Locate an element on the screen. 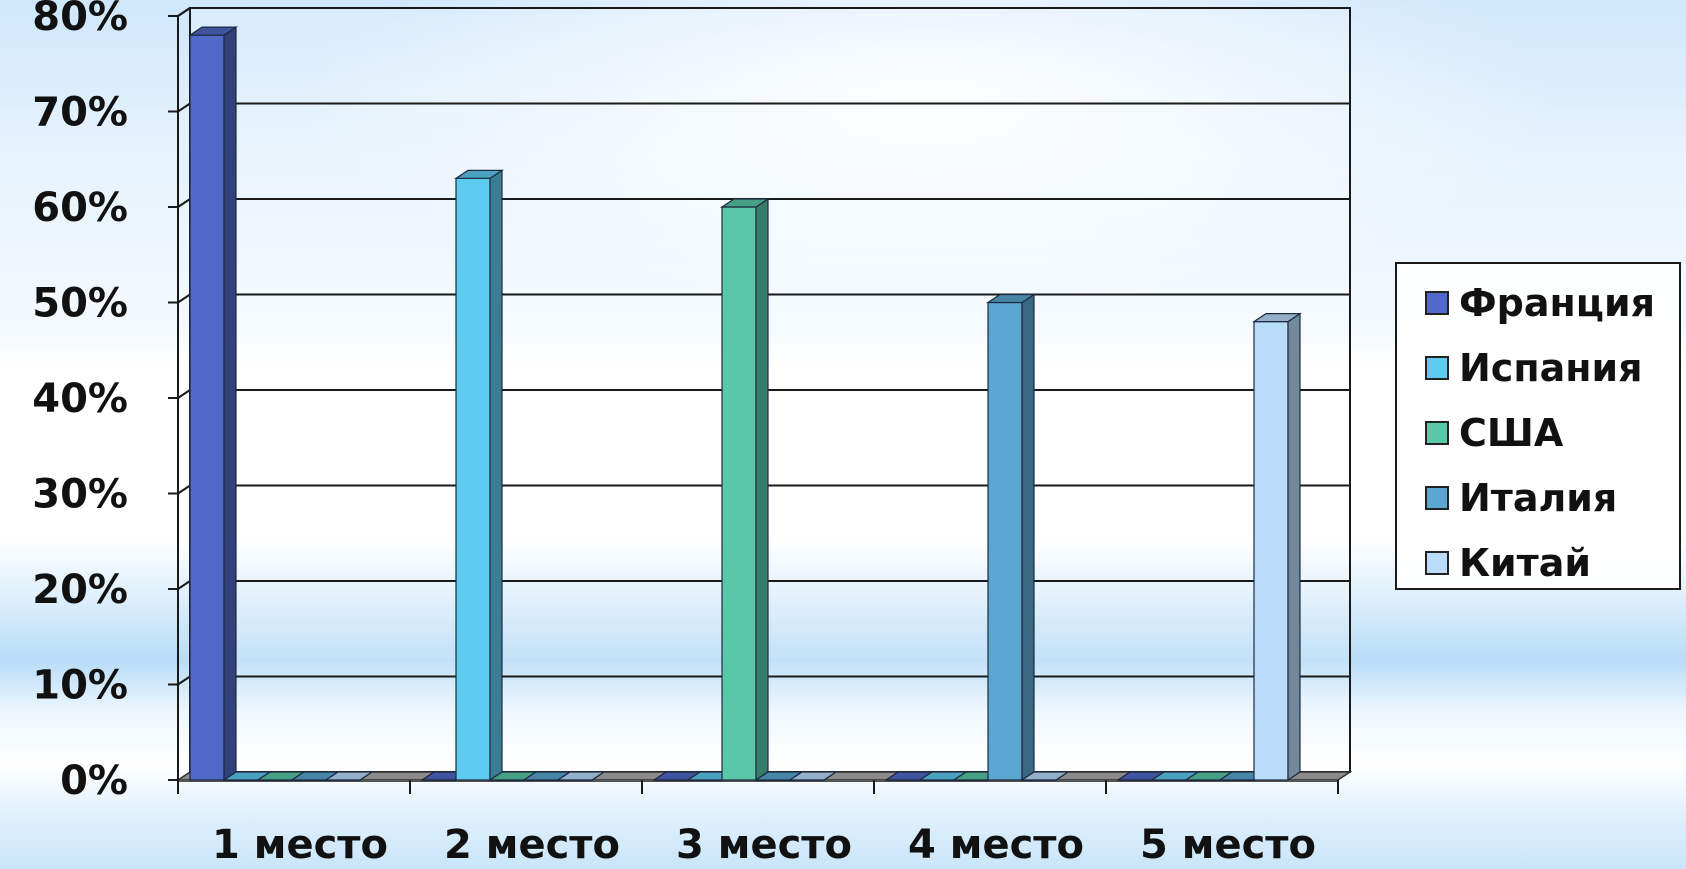 The width and height of the screenshot is (1686, 869). legend-label: США is located at coordinates (1511, 432).